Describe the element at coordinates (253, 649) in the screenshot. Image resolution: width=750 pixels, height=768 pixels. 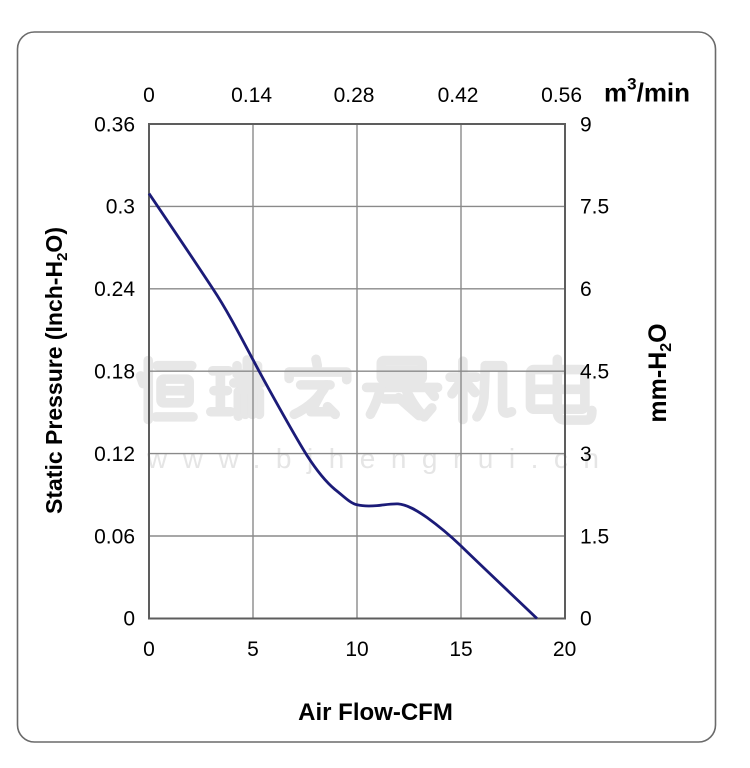
I see `svg-text: 5` at that location.